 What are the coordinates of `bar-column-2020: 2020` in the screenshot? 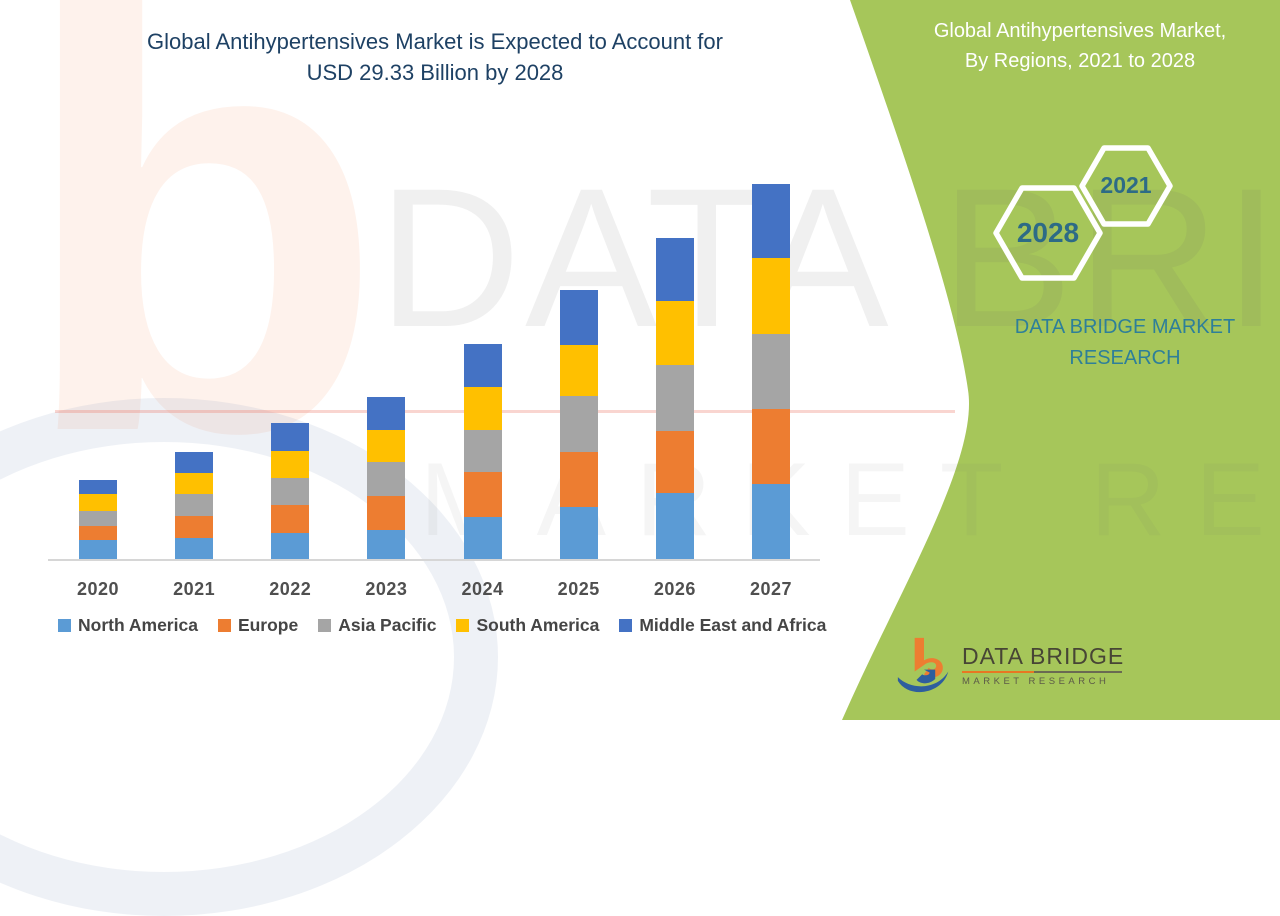 It's located at (98, 539).